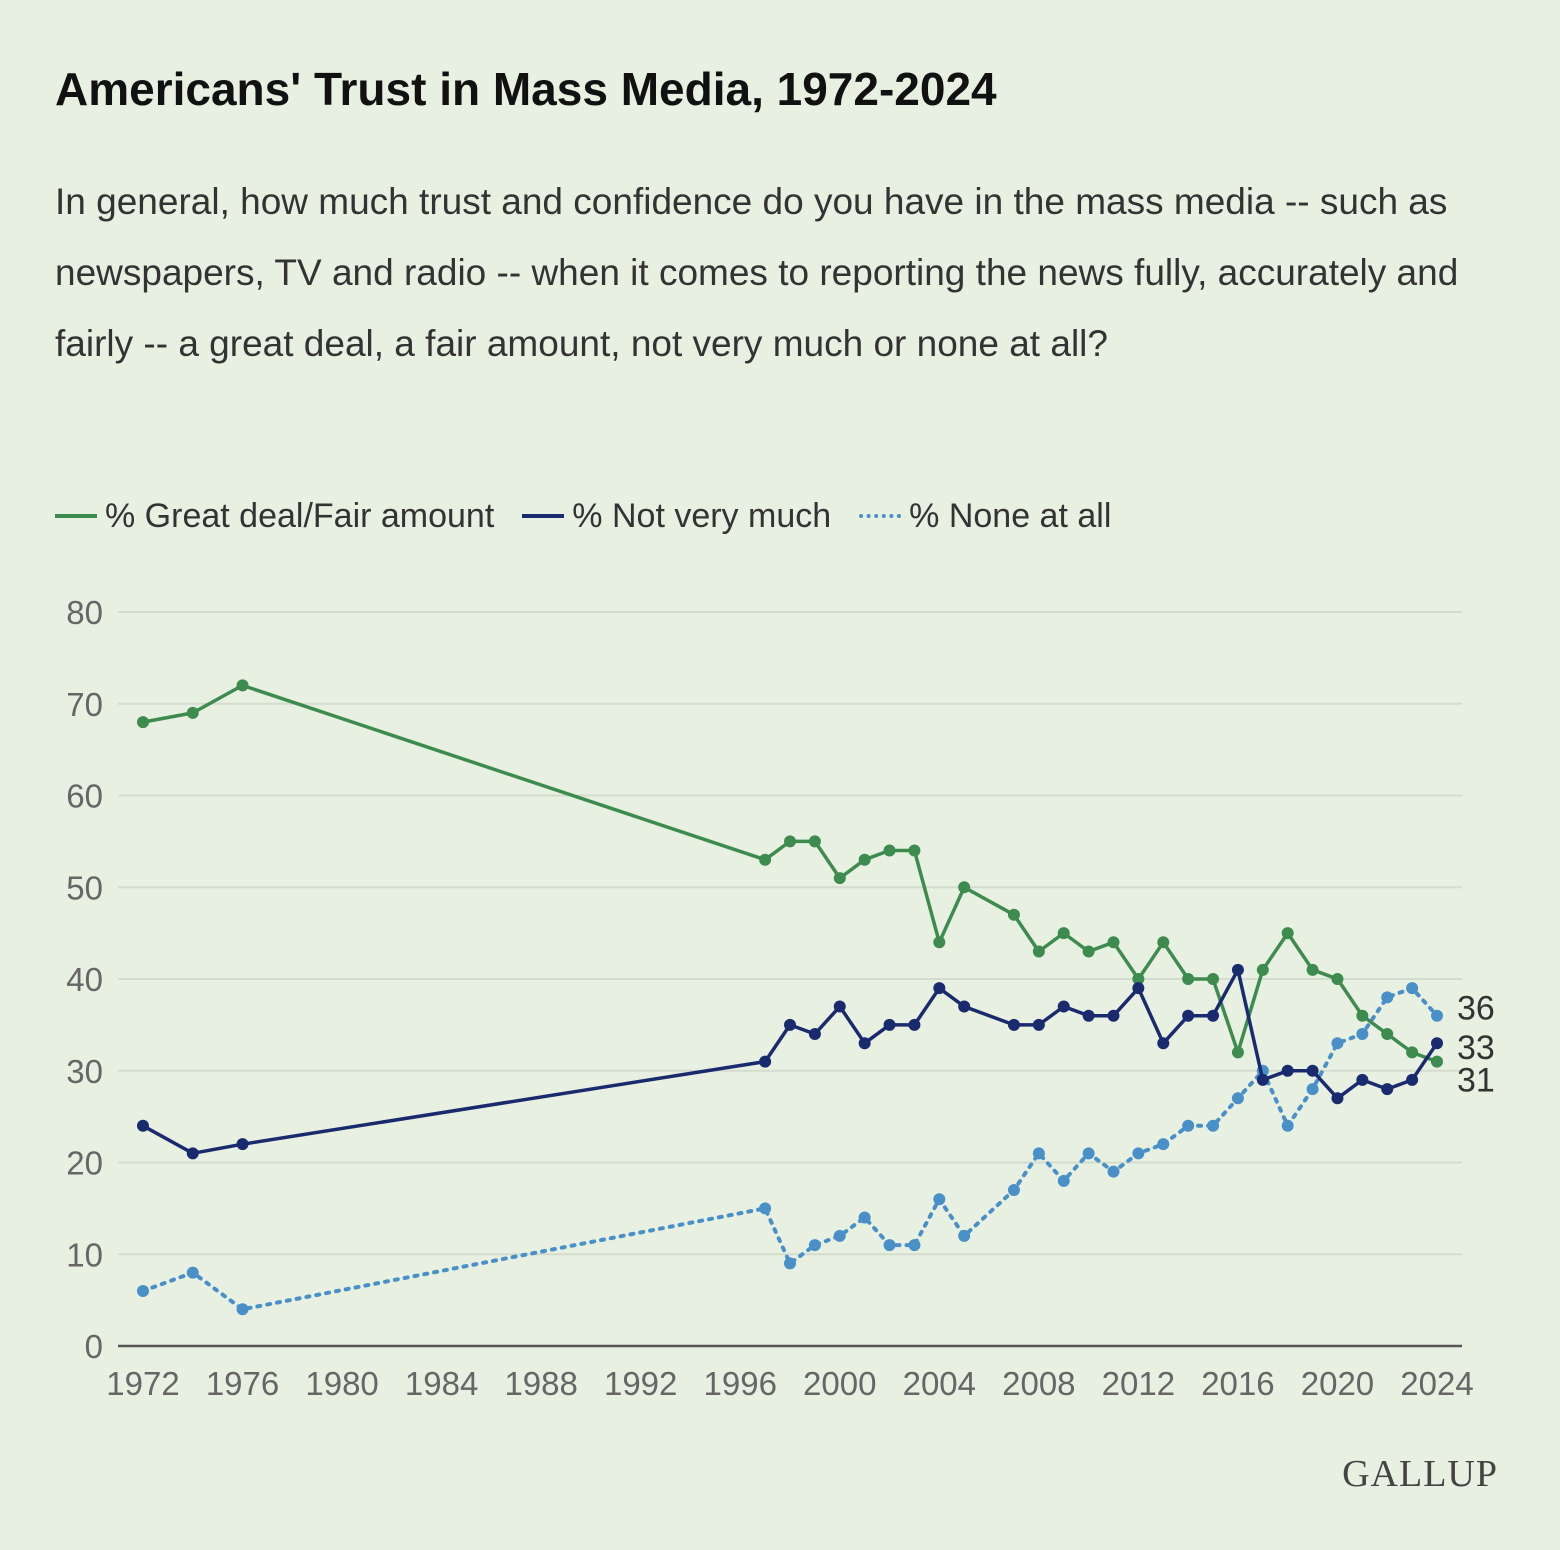  Describe the element at coordinates (341, 1383) in the screenshot. I see `x-tick-label: 1980` at that location.